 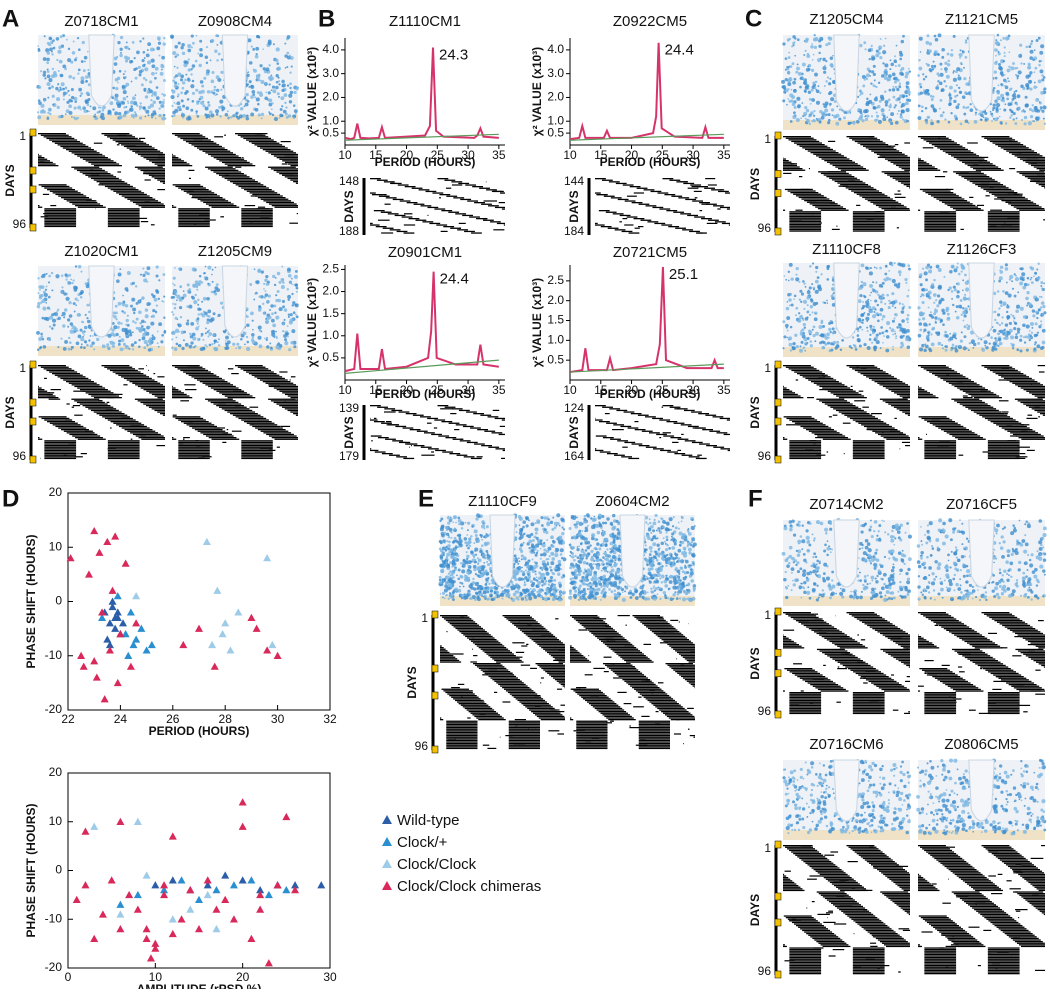 What do you see at coordinates (981, 184) in the screenshot?
I see `actogram` at bounding box center [981, 184].